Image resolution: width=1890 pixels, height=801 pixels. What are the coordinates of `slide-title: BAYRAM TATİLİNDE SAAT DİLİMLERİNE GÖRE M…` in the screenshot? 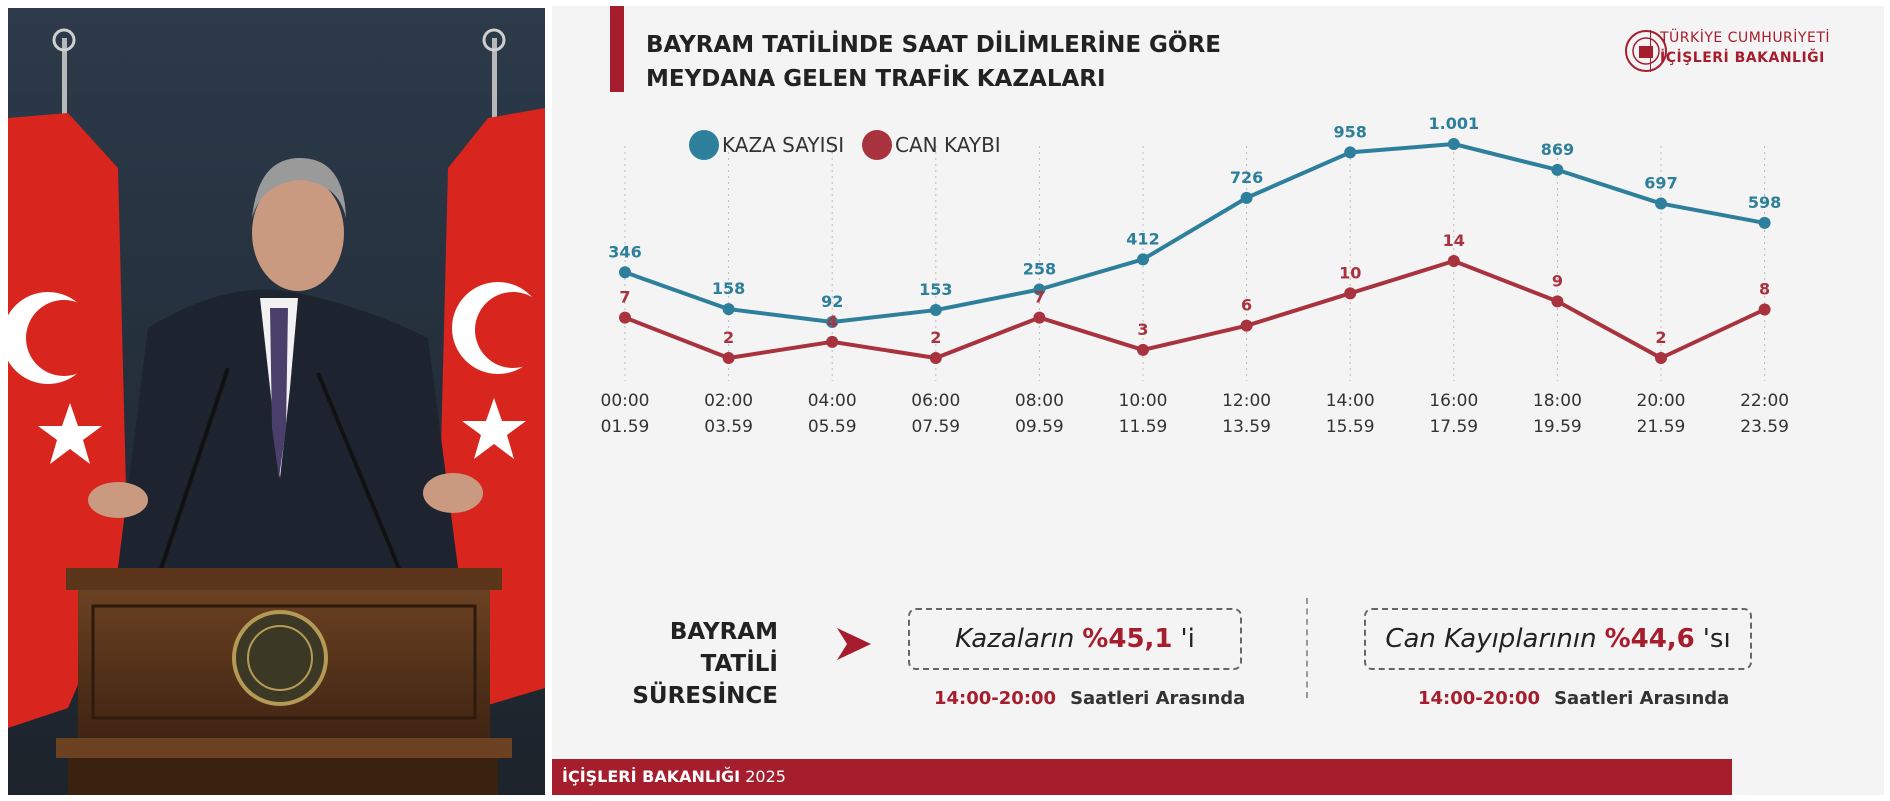 It's located at (933, 62).